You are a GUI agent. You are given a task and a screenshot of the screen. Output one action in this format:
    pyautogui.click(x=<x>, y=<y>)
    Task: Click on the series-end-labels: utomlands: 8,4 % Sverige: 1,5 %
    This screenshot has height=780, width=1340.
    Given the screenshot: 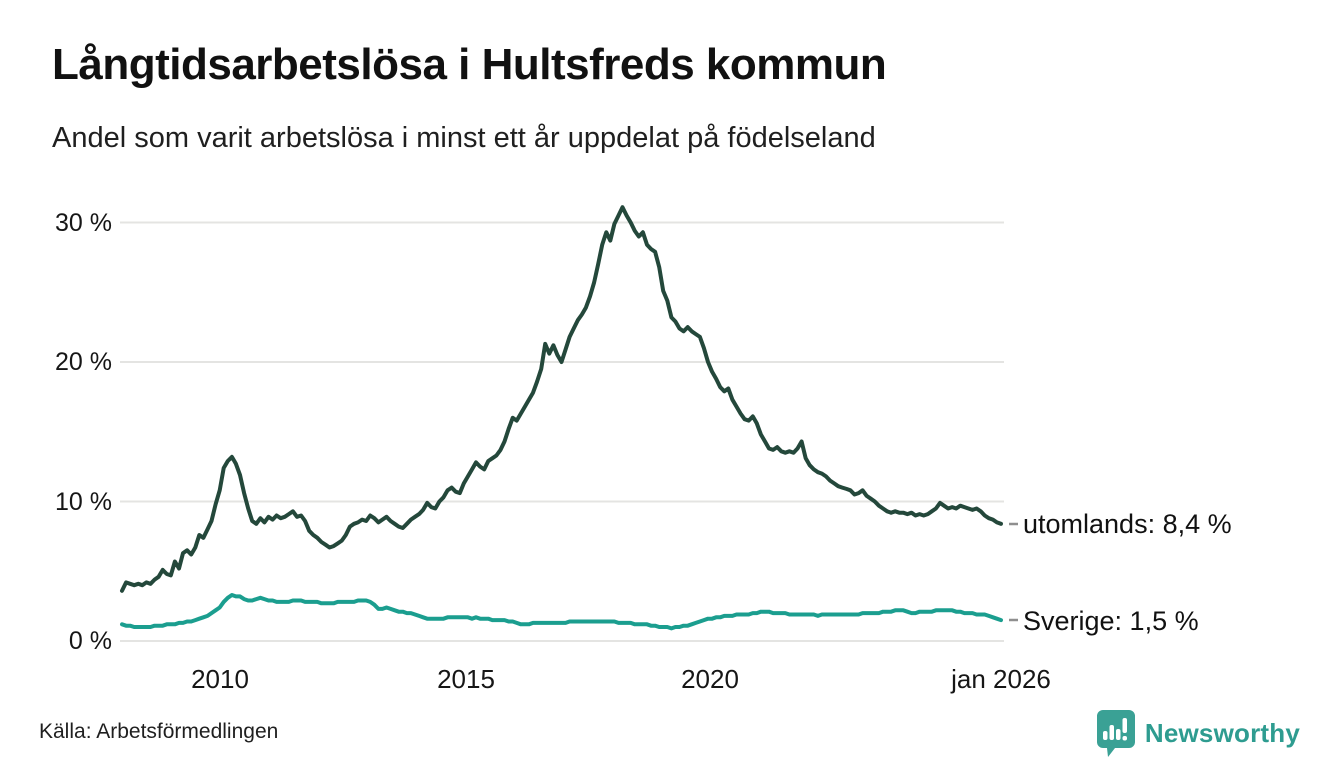 What is the action you would take?
    pyautogui.click(x=1120, y=572)
    